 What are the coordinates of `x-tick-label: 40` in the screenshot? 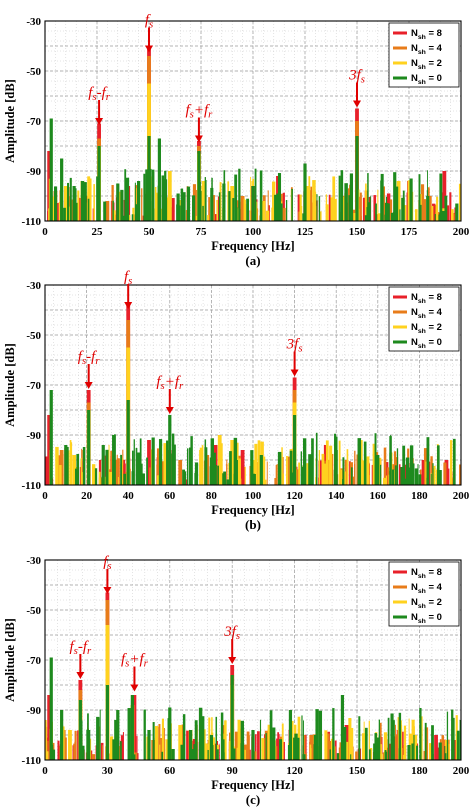 It's located at (129, 496).